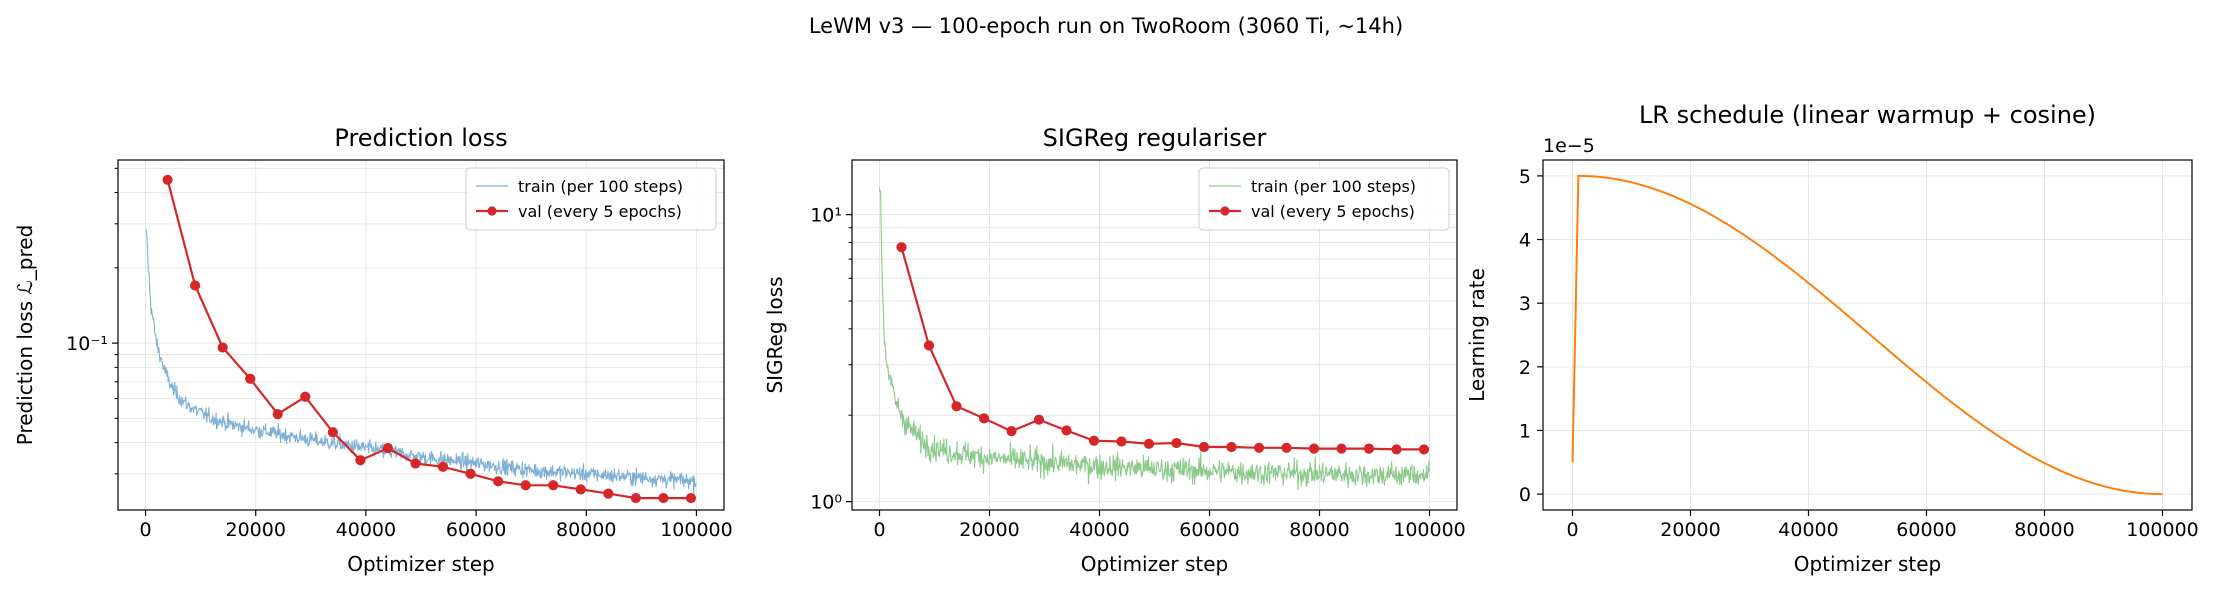  I want to click on y-tick-label: 4, so click(1525, 241).